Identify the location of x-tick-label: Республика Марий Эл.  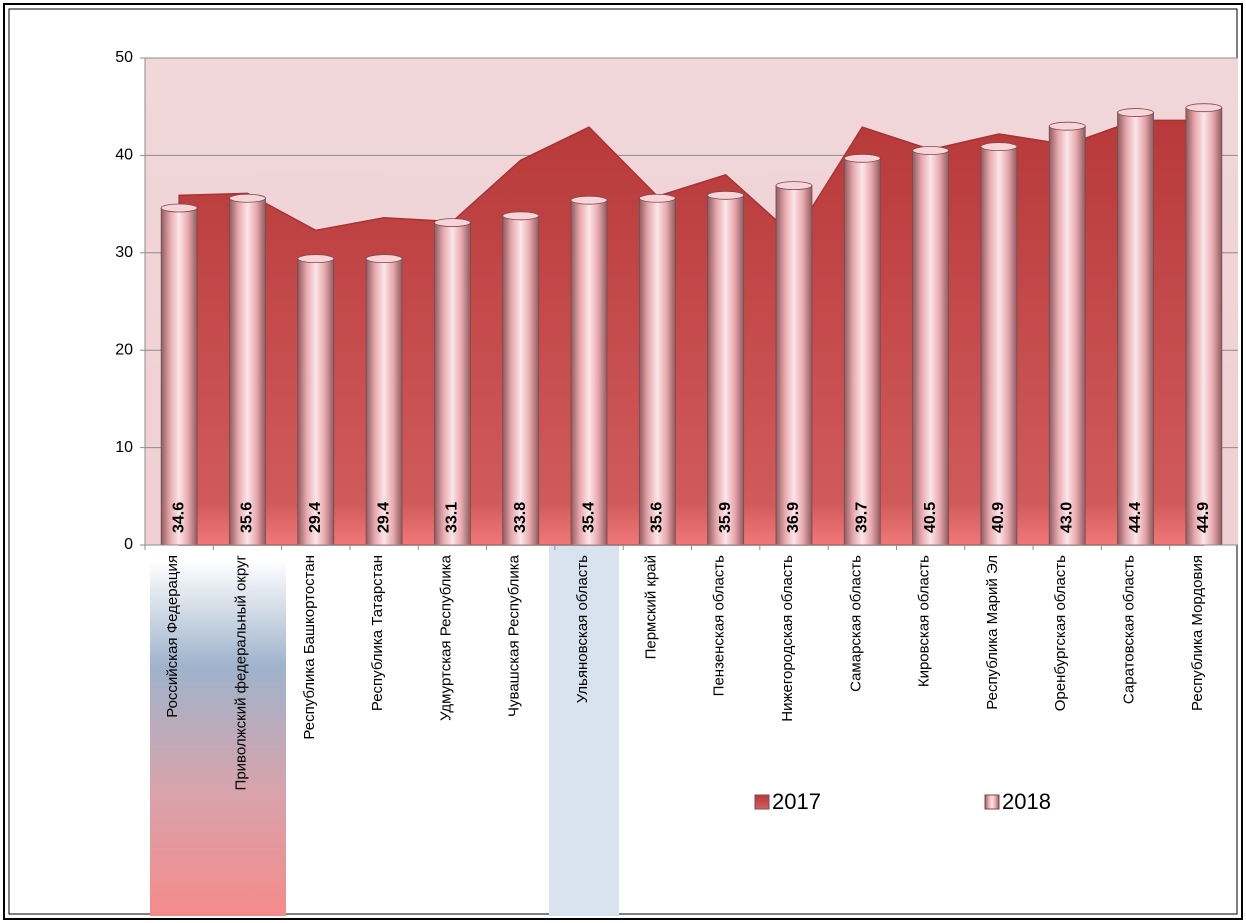
(992, 632).